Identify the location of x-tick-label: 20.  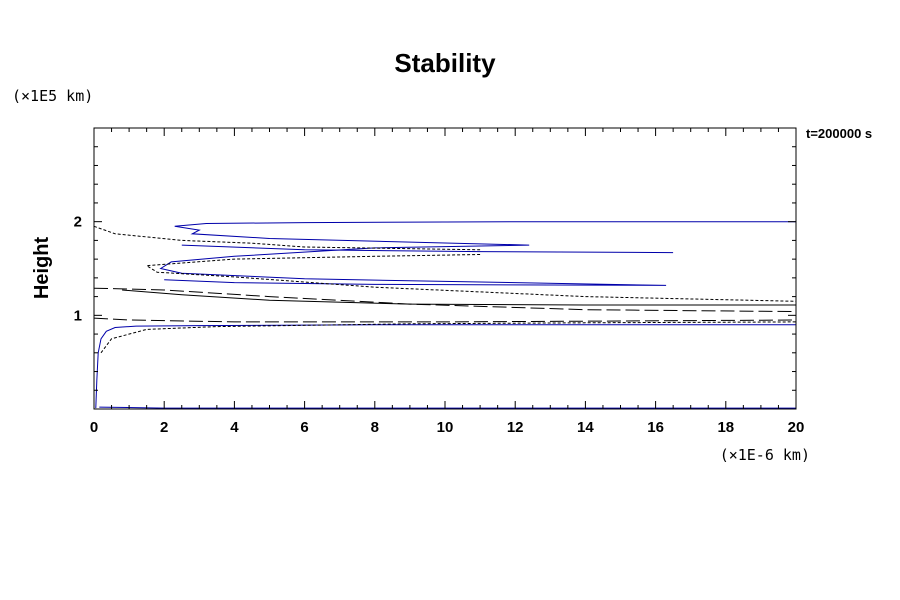
(796, 427).